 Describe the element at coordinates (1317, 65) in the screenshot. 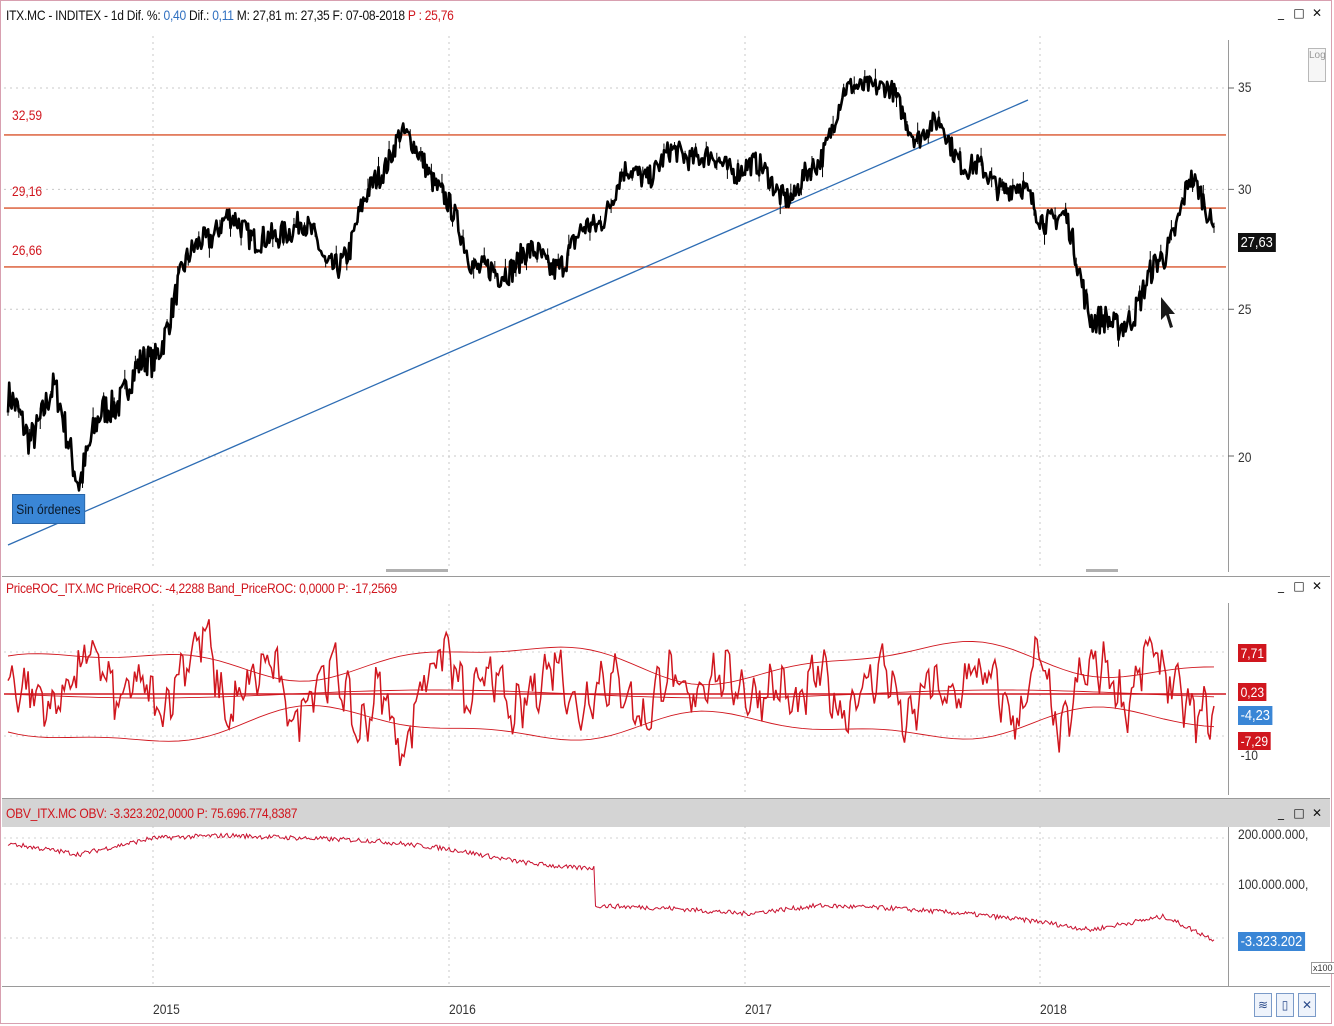

I see `log-scale-button: Log` at that location.